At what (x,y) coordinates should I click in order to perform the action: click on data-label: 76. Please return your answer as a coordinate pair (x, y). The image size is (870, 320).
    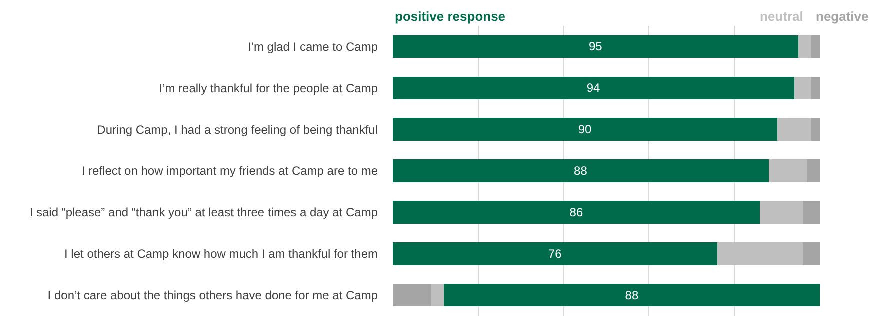
    Looking at the image, I should click on (555, 253).